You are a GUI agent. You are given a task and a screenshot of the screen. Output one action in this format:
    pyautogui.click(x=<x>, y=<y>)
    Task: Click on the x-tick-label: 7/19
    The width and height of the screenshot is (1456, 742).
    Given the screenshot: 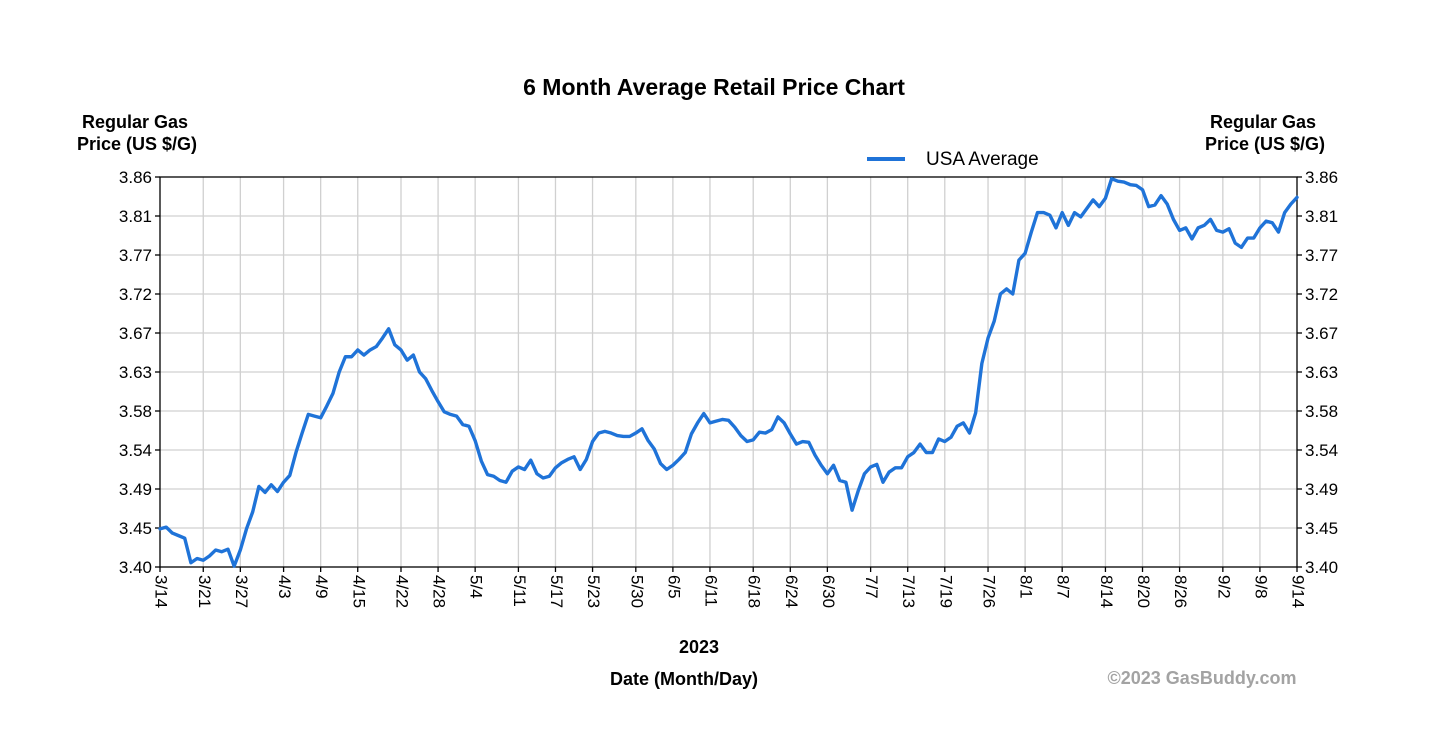 What is the action you would take?
    pyautogui.click(x=945, y=591)
    